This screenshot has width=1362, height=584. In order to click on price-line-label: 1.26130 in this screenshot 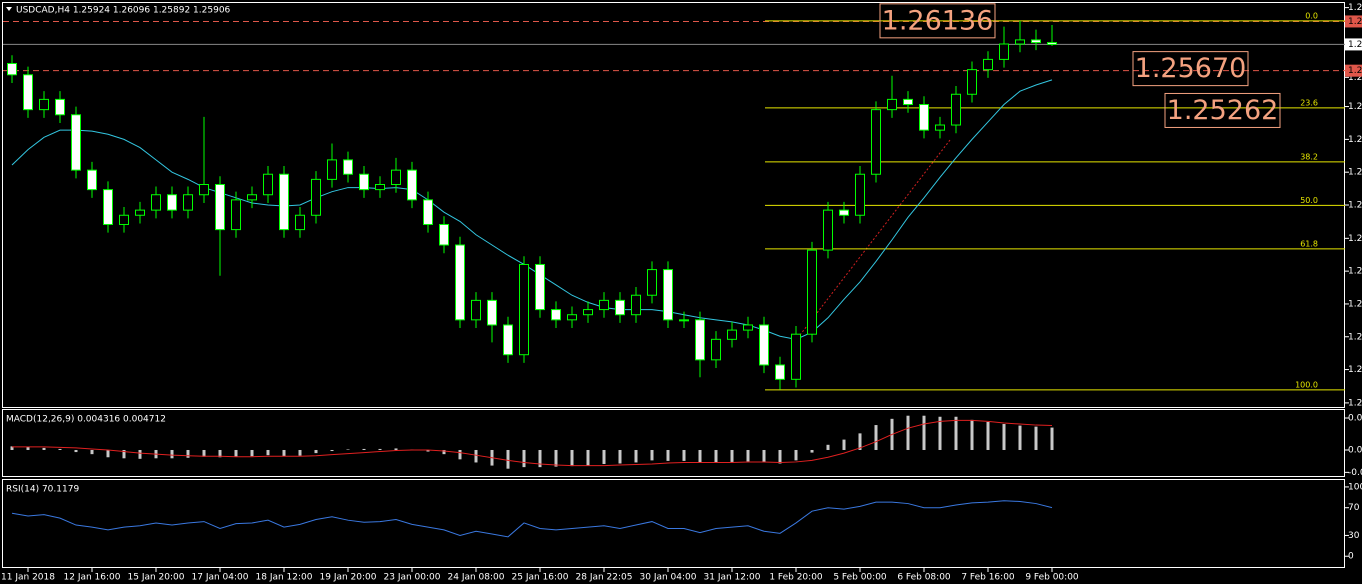, I will do `click(1355, 22)`.